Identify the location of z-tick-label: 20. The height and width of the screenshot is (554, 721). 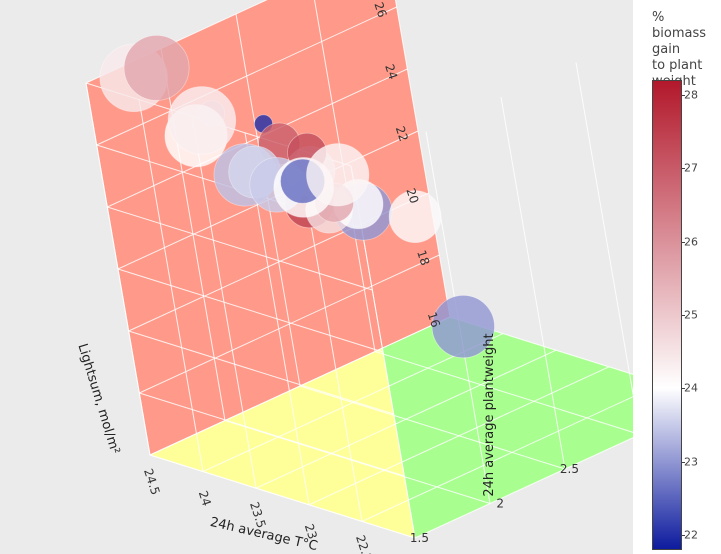
(412, 195).